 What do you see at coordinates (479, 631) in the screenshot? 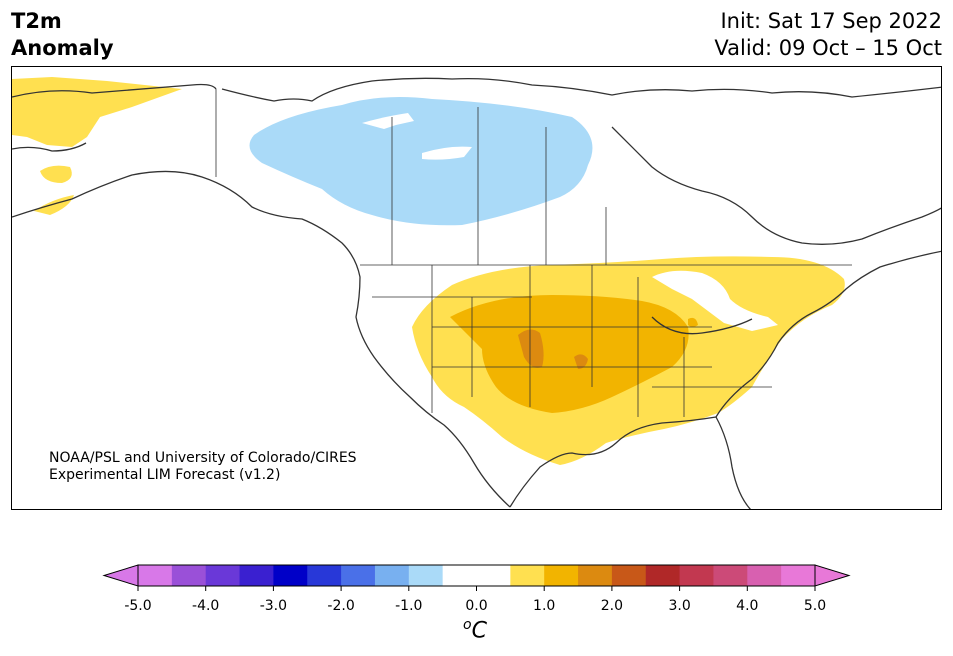
I see `unit-symbol: C` at bounding box center [479, 631].